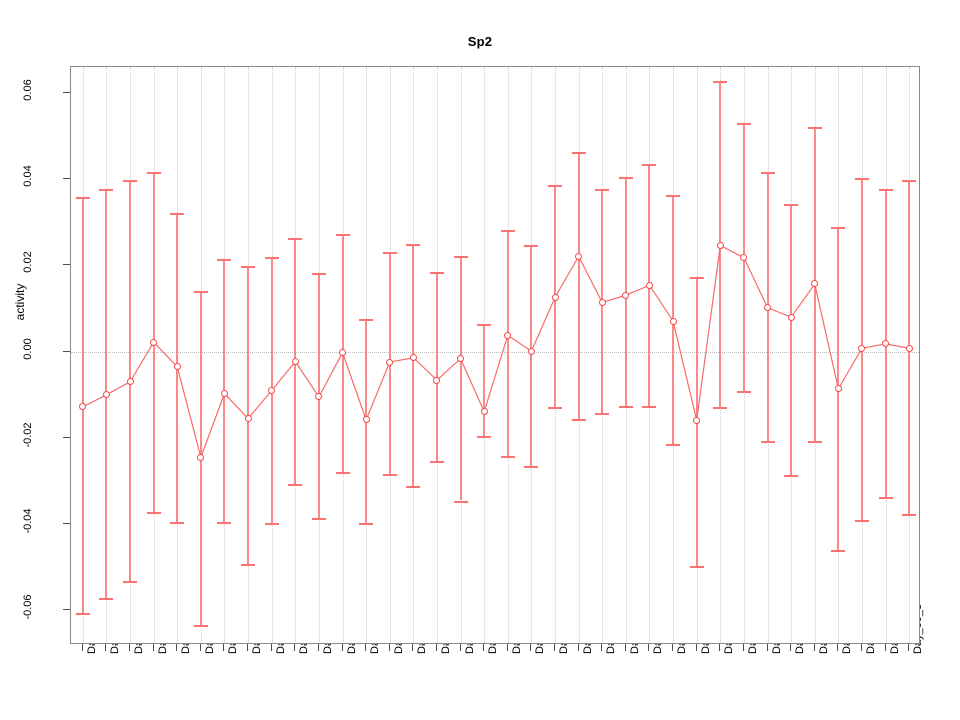 The height and width of the screenshot is (720, 960). Describe the element at coordinates (28, 607) in the screenshot. I see `y-tick-label: -0.06` at that location.